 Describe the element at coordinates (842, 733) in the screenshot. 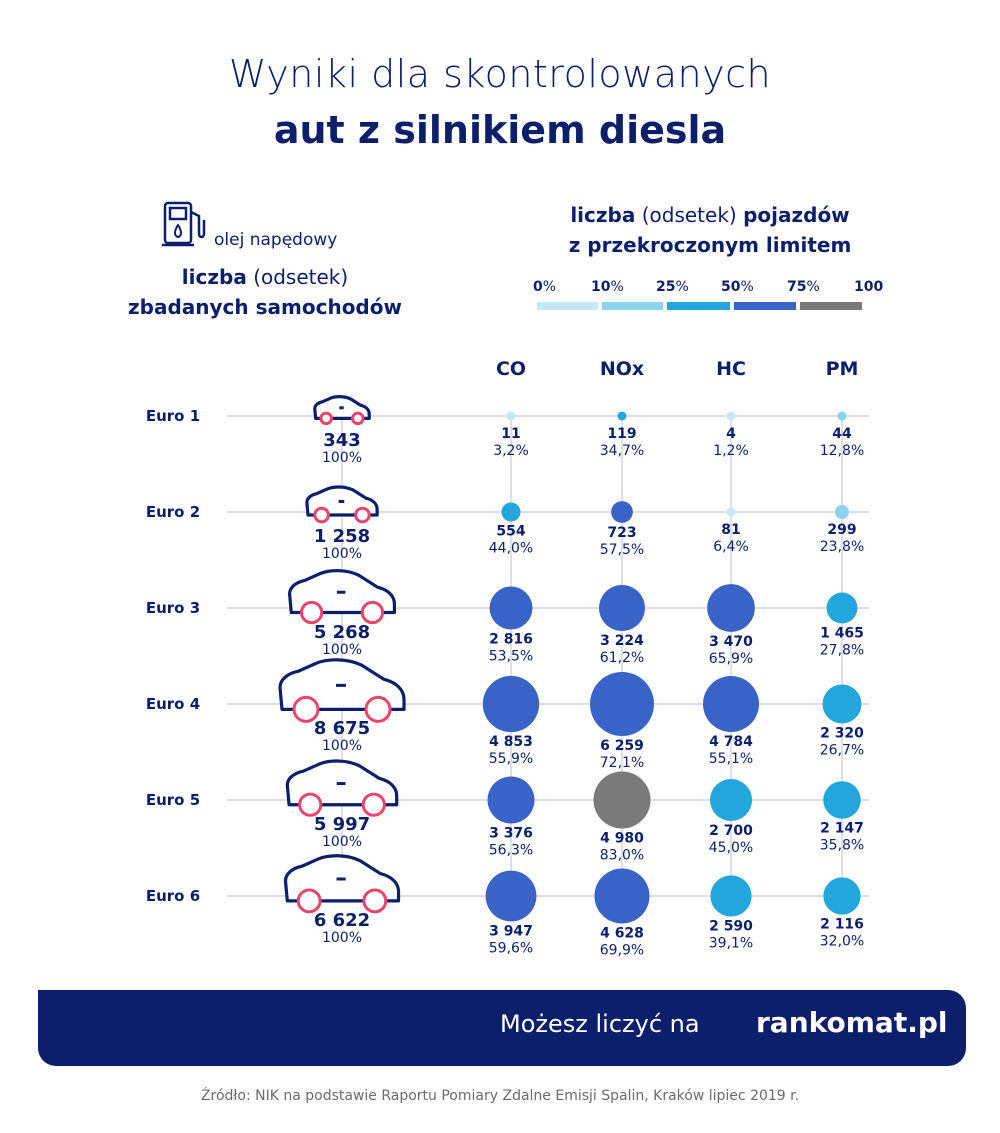

I see `exceeded-count: 2 320` at that location.